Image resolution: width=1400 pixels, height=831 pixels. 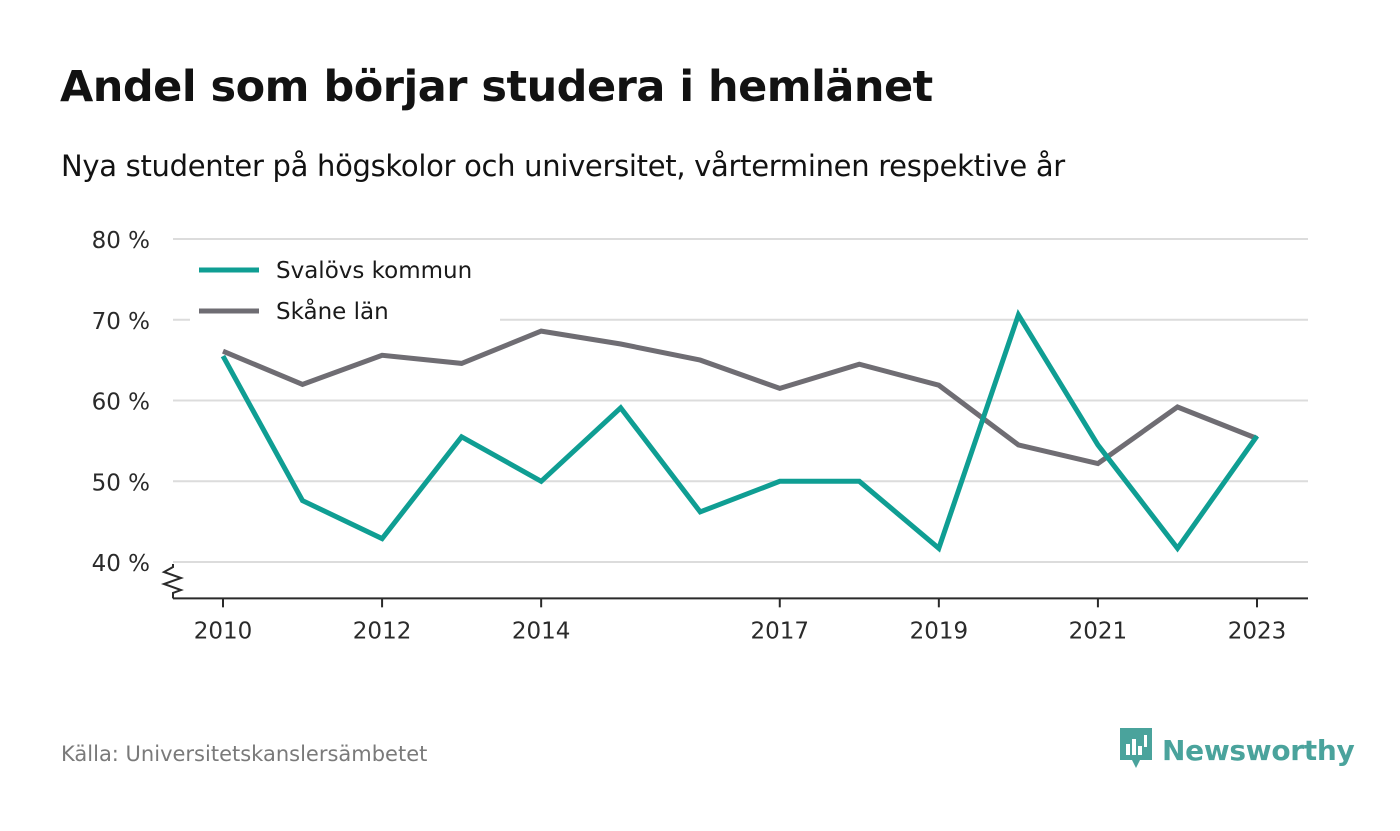 I want to click on brand-logo: Newsworthy, so click(x=1236, y=750).